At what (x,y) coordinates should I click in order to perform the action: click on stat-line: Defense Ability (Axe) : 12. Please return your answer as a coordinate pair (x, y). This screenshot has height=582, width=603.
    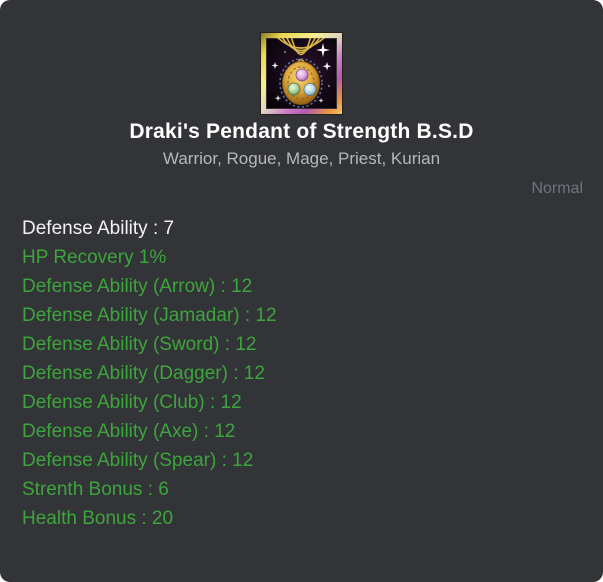
    Looking at the image, I should click on (129, 431).